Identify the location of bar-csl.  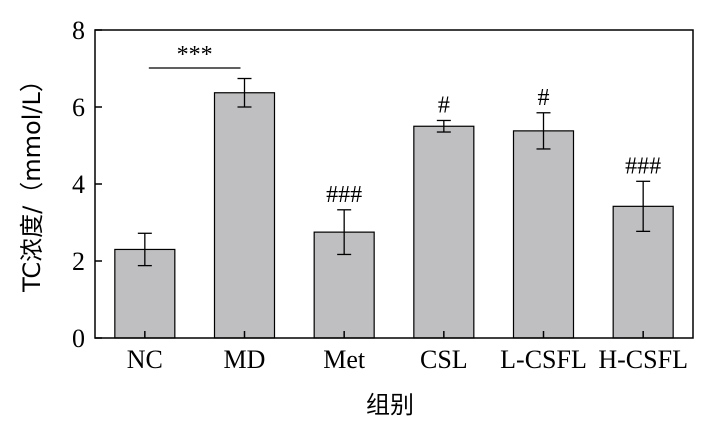
(444, 232).